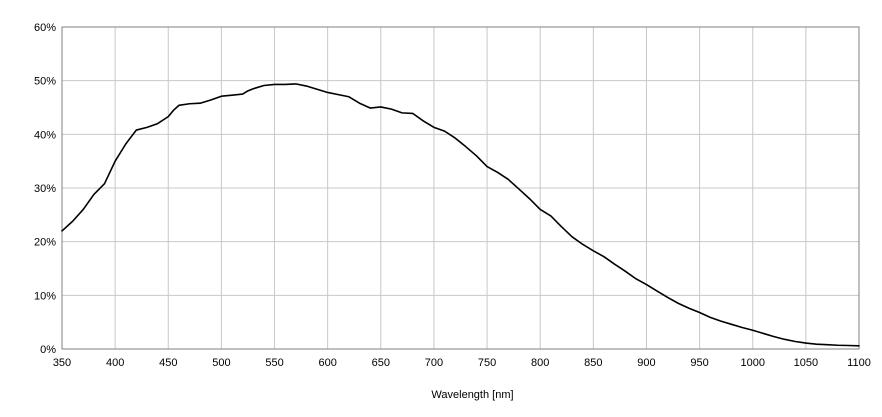 Image resolution: width=882 pixels, height=417 pixels. I want to click on y-tick-label: 50%, so click(45, 82).